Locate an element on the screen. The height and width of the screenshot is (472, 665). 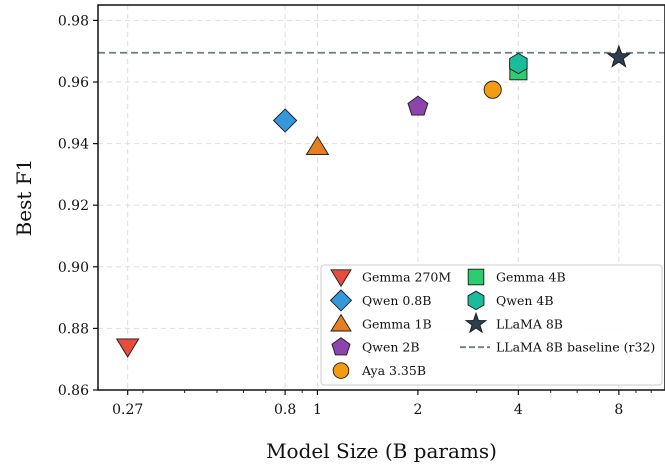
legend-label-qwen-0-8b: Qwen 0.8B is located at coordinates (396, 300).